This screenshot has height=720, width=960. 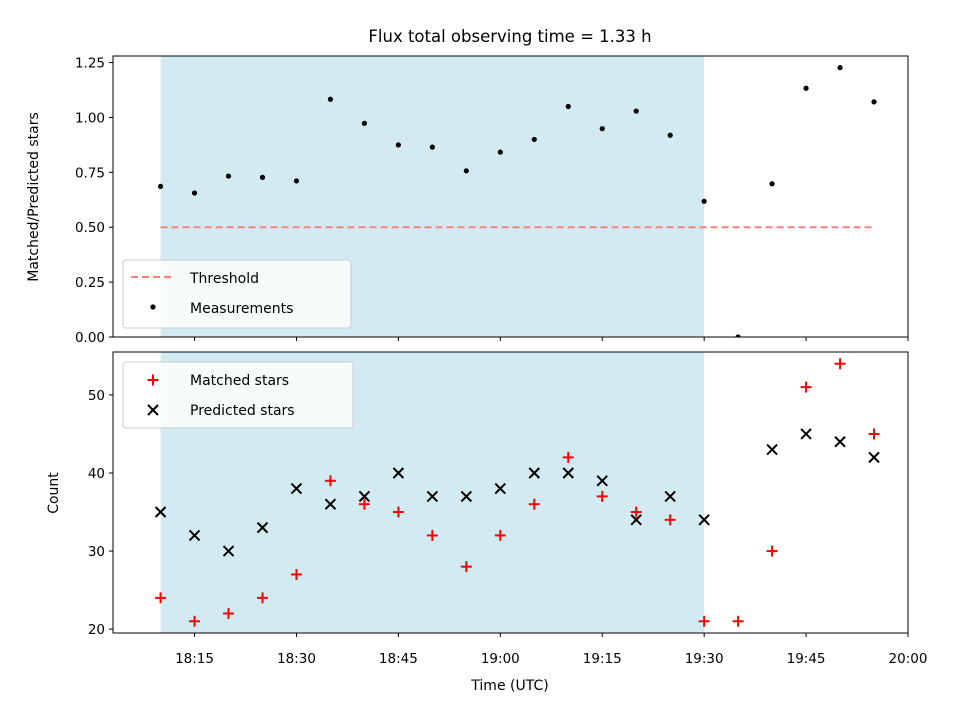 What do you see at coordinates (239, 381) in the screenshot?
I see `legend-matched-label: Matched stars` at bounding box center [239, 381].